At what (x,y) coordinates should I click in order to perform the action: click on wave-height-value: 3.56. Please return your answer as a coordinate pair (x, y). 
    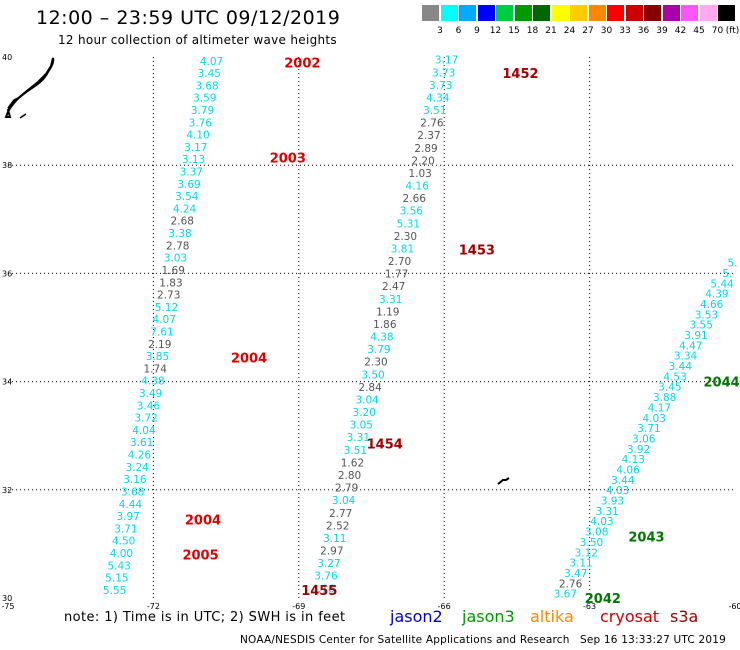
    Looking at the image, I should click on (412, 212).